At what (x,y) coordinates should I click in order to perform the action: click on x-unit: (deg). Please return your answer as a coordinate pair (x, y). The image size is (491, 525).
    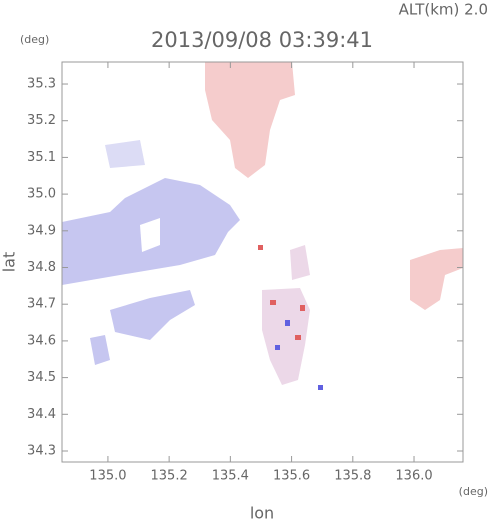
    Looking at the image, I should click on (473, 491).